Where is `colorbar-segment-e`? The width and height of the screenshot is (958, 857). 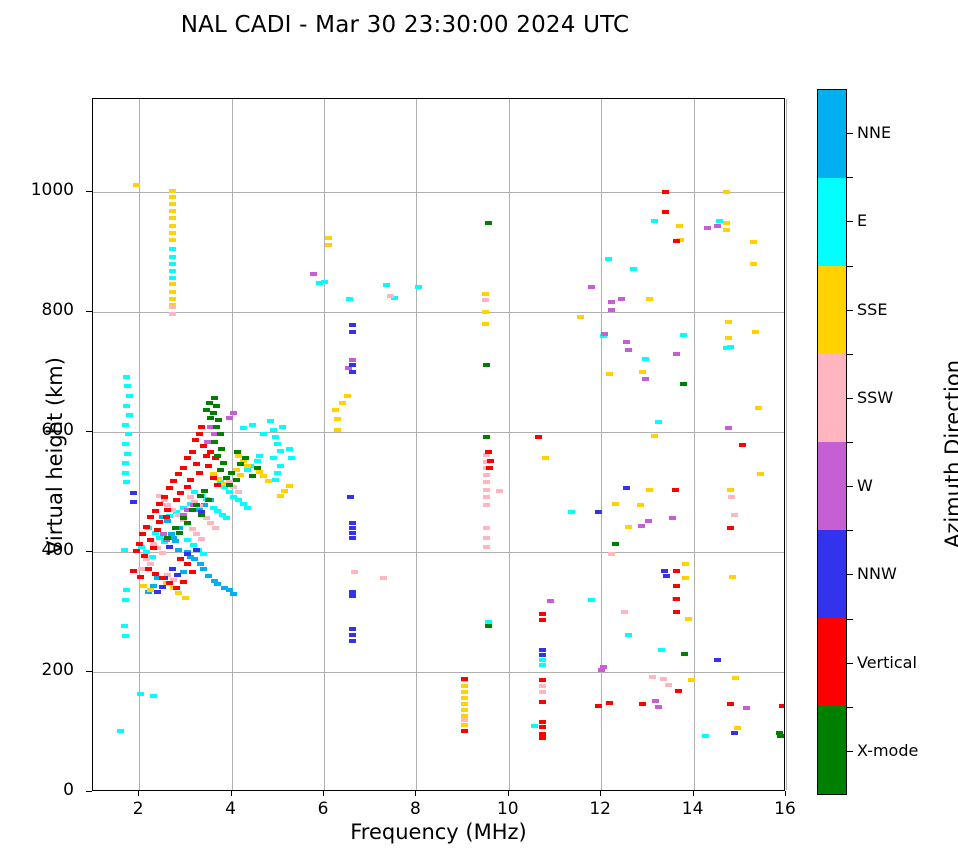 colorbar-segment-e is located at coordinates (832, 222).